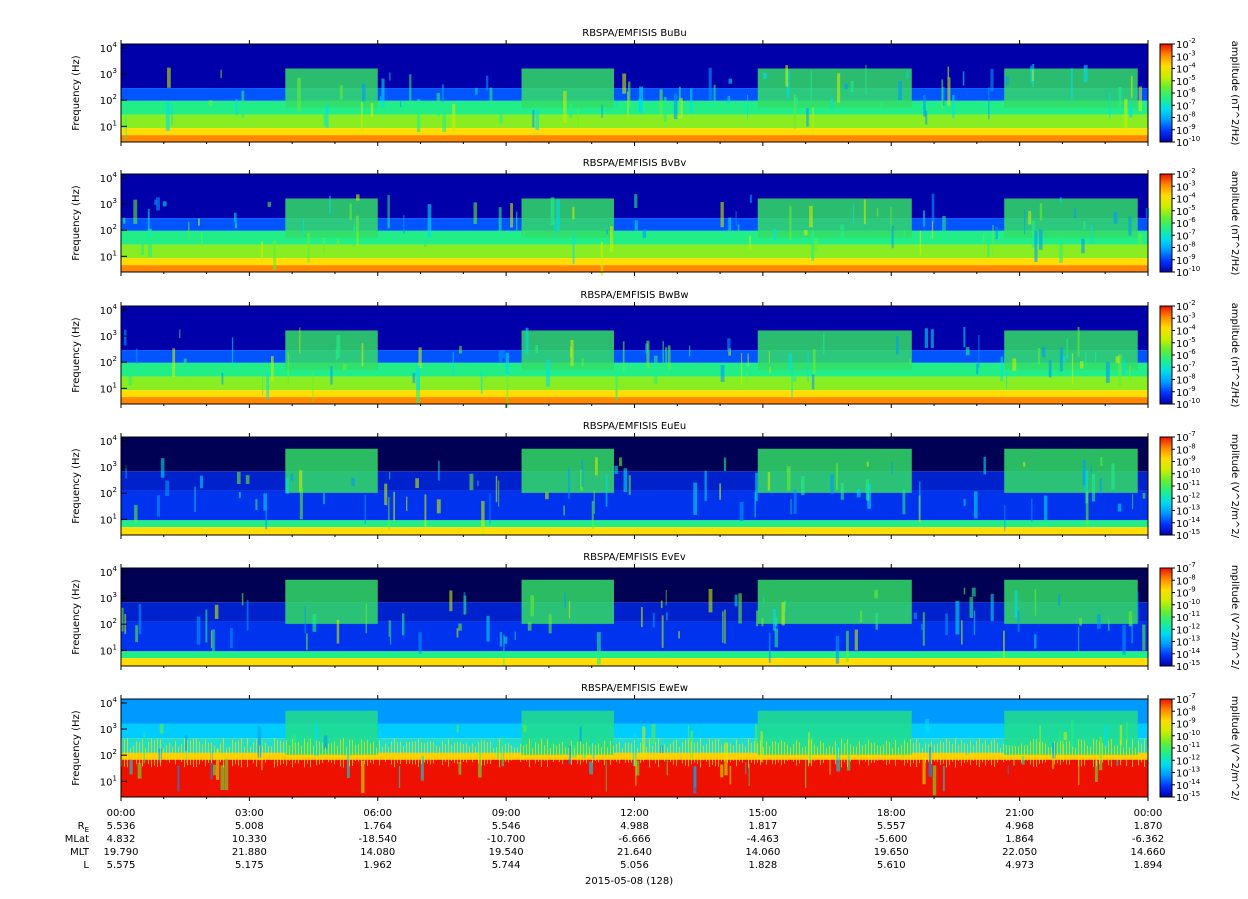  I want to click on ephemeris-value: 22.050, so click(1019, 852).